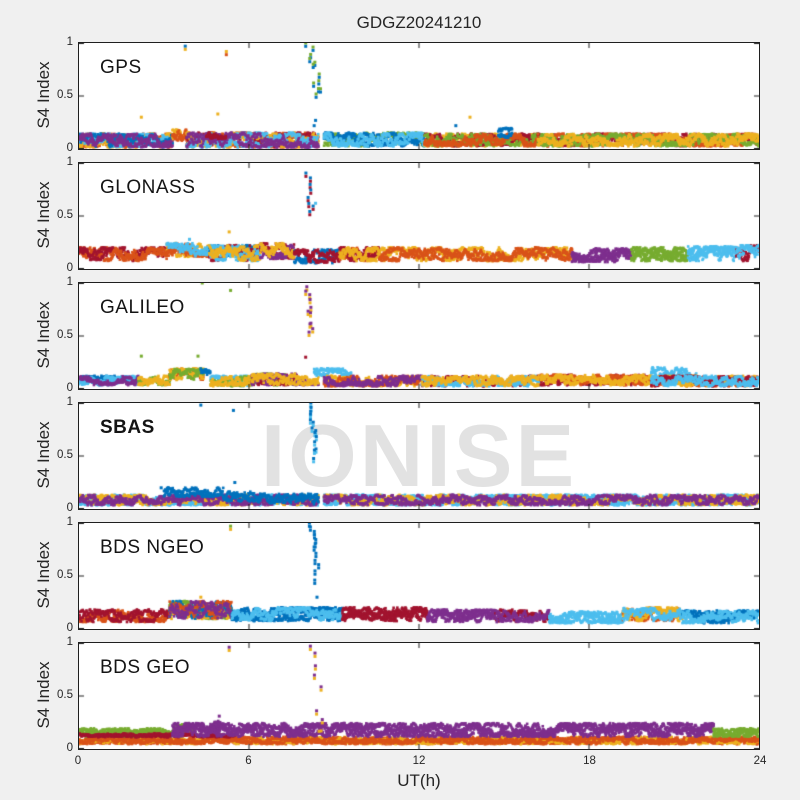 The width and height of the screenshot is (800, 800). I want to click on figure-title: GDGZ20241210, so click(419, 22).